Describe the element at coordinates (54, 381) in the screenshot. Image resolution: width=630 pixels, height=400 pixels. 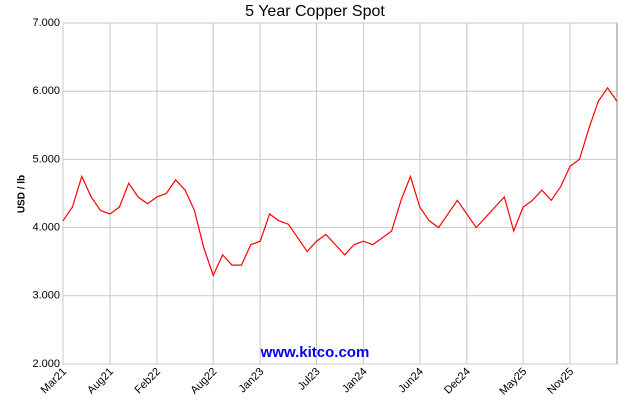
I see `x-tick-label: Mar21` at that location.